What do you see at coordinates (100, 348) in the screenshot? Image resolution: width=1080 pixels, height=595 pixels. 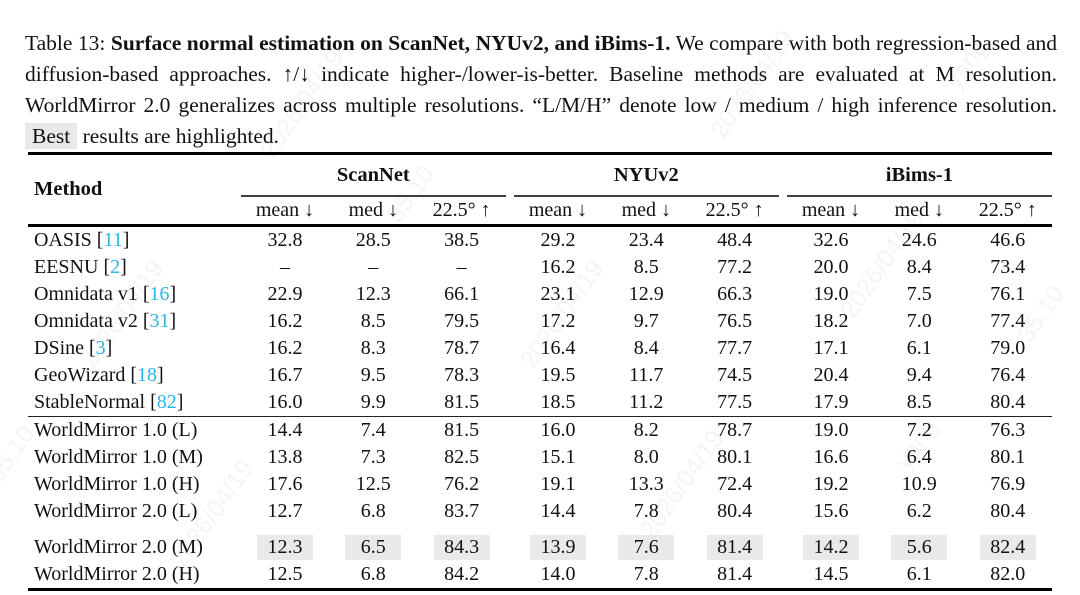 I see `citation-link: 3` at bounding box center [100, 348].